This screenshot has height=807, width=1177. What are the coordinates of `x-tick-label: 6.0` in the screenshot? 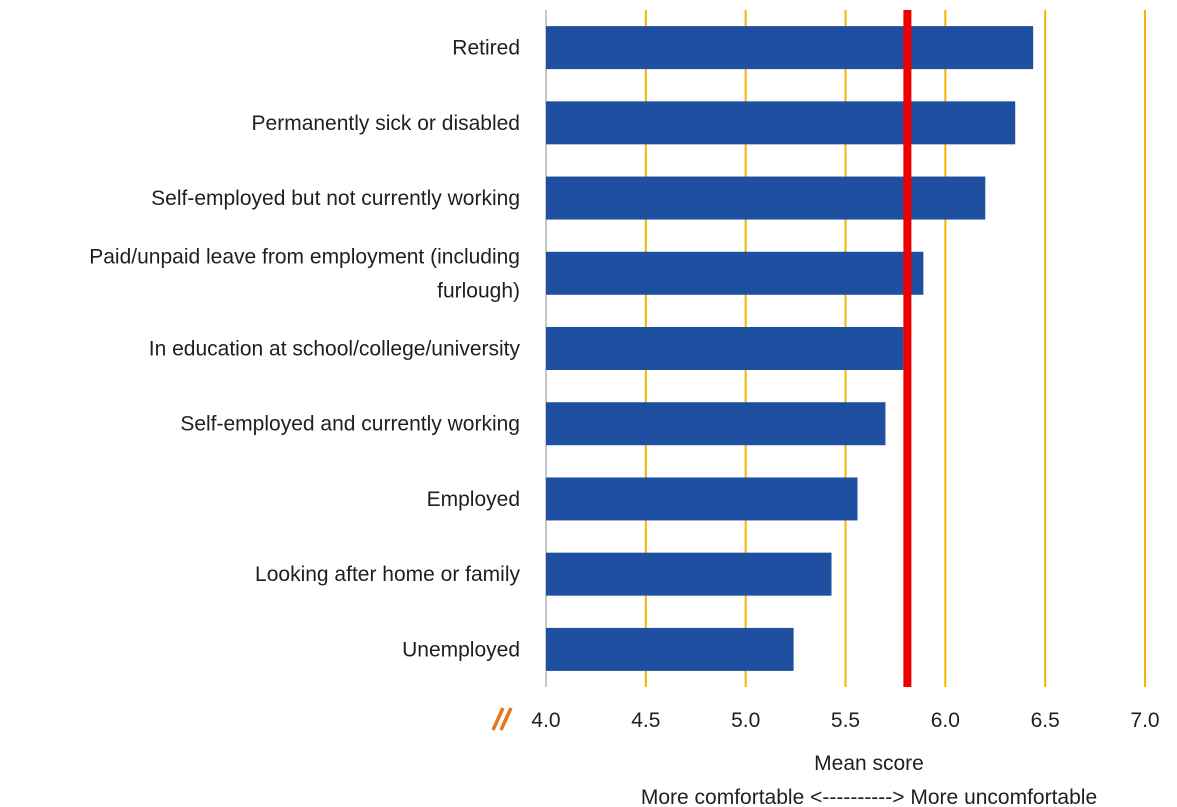 It's located at (945, 720).